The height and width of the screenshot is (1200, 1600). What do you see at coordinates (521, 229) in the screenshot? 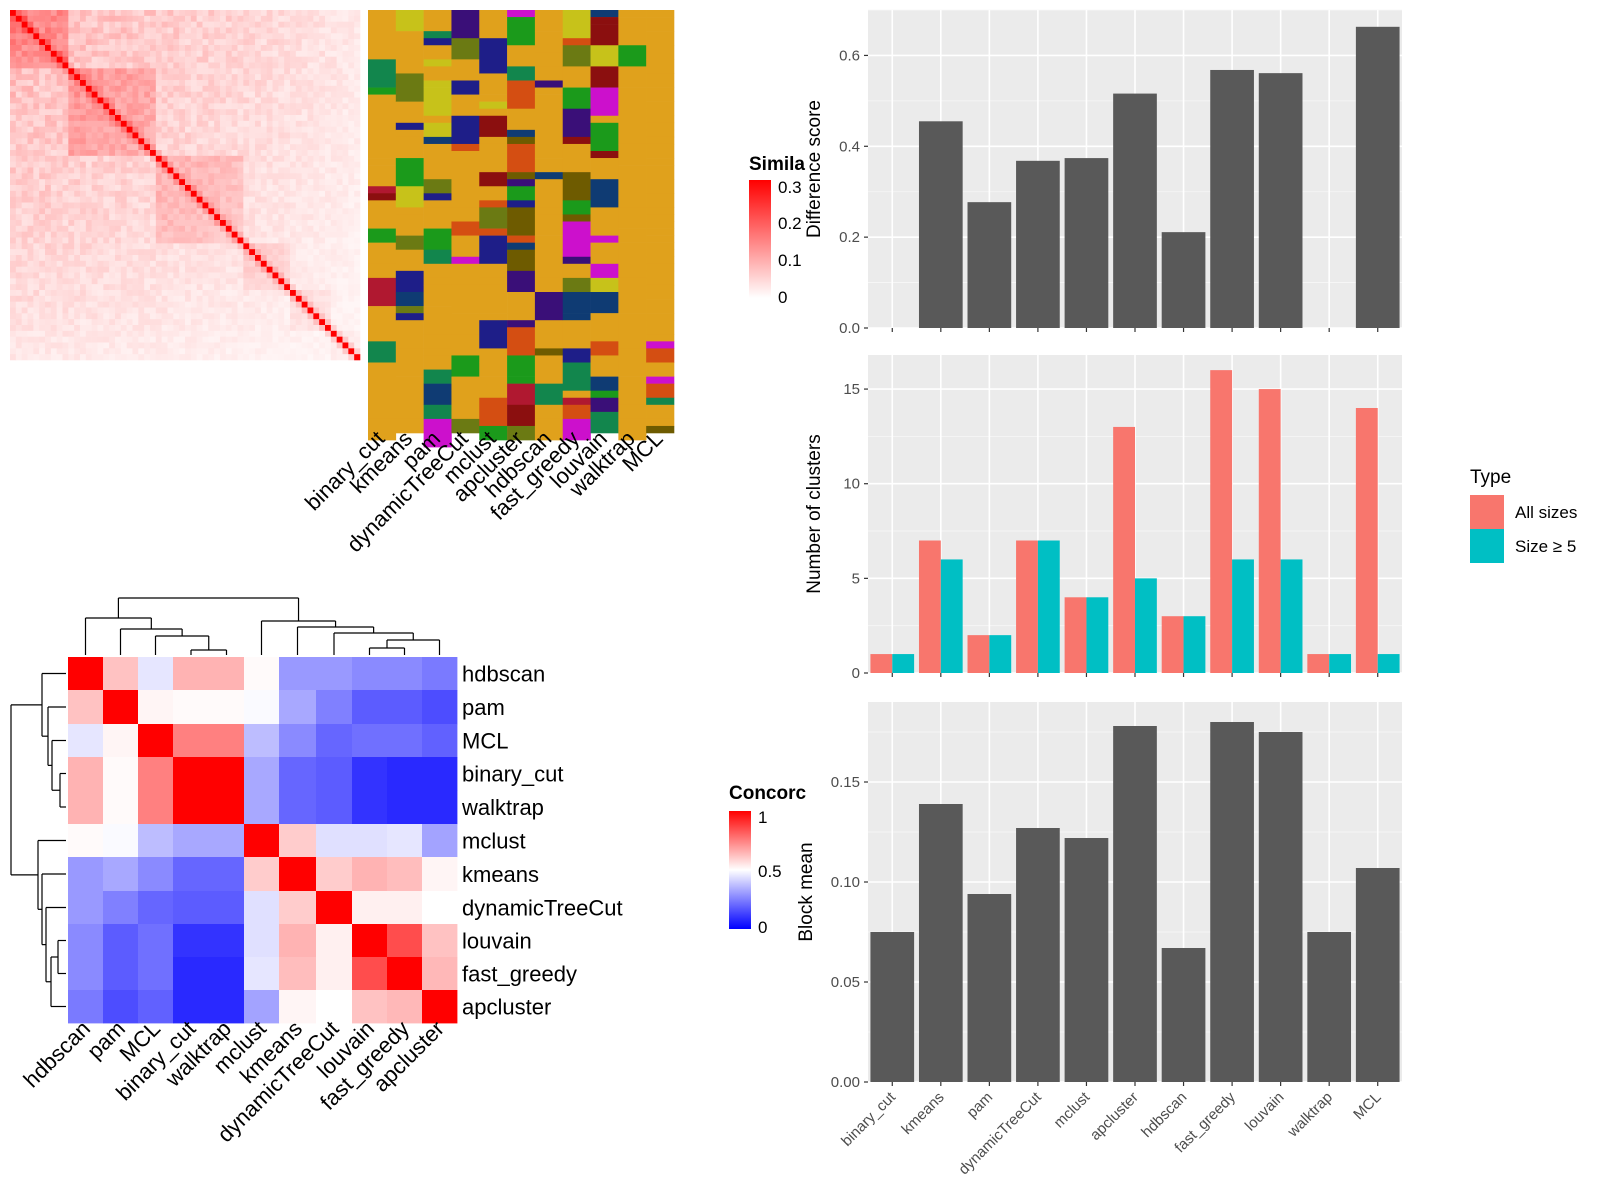
I see `cluster-membership-heatmap` at bounding box center [521, 229].